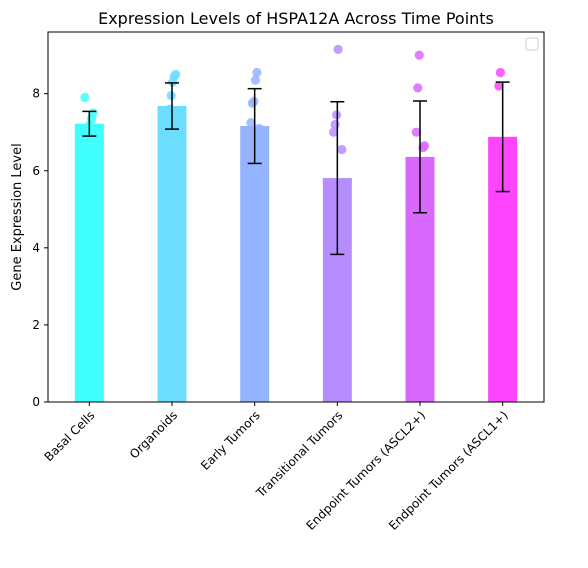 The image size is (588, 568). Describe the element at coordinates (36, 248) in the screenshot. I see `y-tick-label: 4` at that location.